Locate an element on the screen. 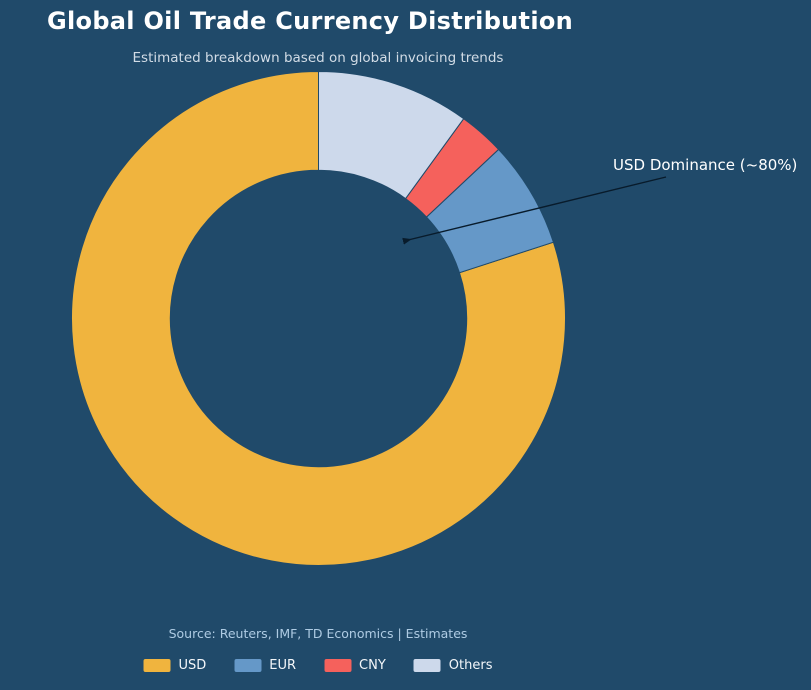 The width and height of the screenshot is (811, 690). legend-swatch-usd is located at coordinates (157, 665).